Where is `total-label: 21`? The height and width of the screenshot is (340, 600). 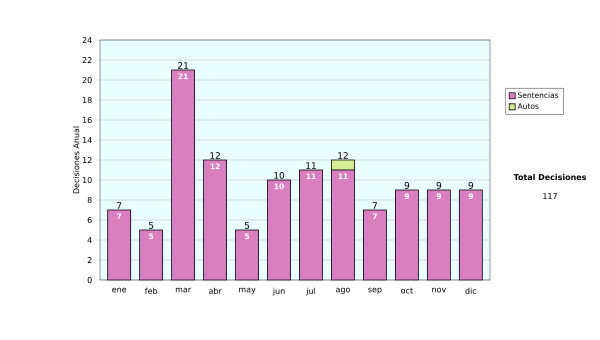 total-label: 21 is located at coordinates (183, 65).